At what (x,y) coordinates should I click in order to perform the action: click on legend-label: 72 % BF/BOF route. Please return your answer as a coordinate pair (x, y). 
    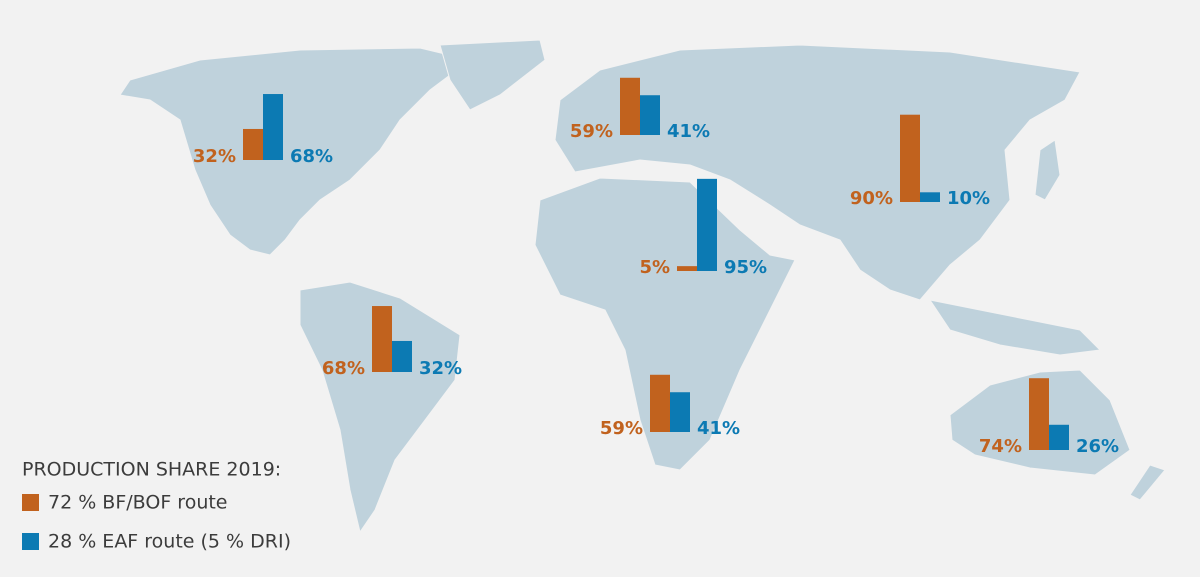
    Looking at the image, I should click on (138, 503).